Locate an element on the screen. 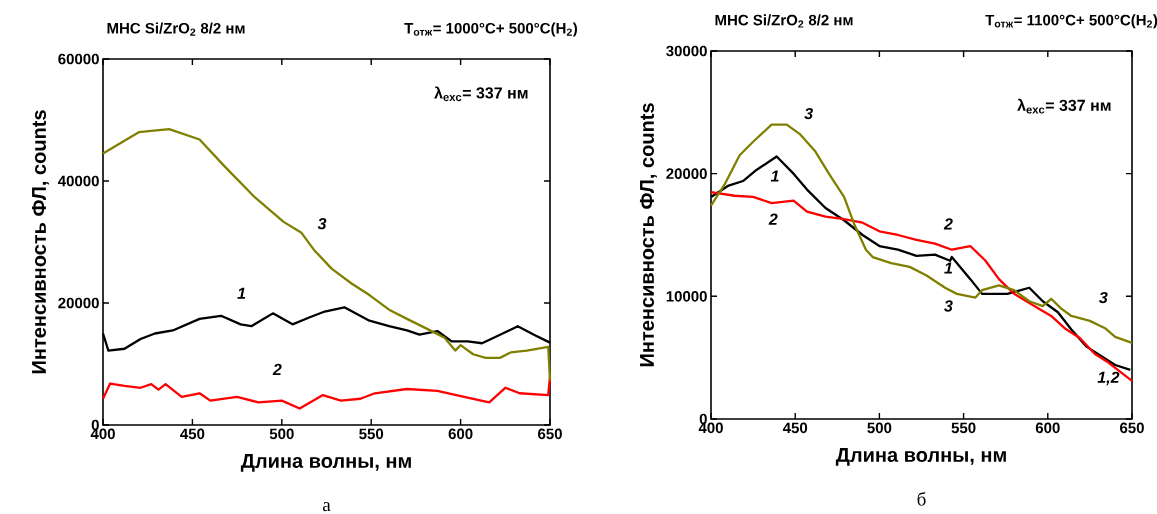 The width and height of the screenshot is (1157, 514). y-tick-label: 10000 is located at coordinates (686, 296).